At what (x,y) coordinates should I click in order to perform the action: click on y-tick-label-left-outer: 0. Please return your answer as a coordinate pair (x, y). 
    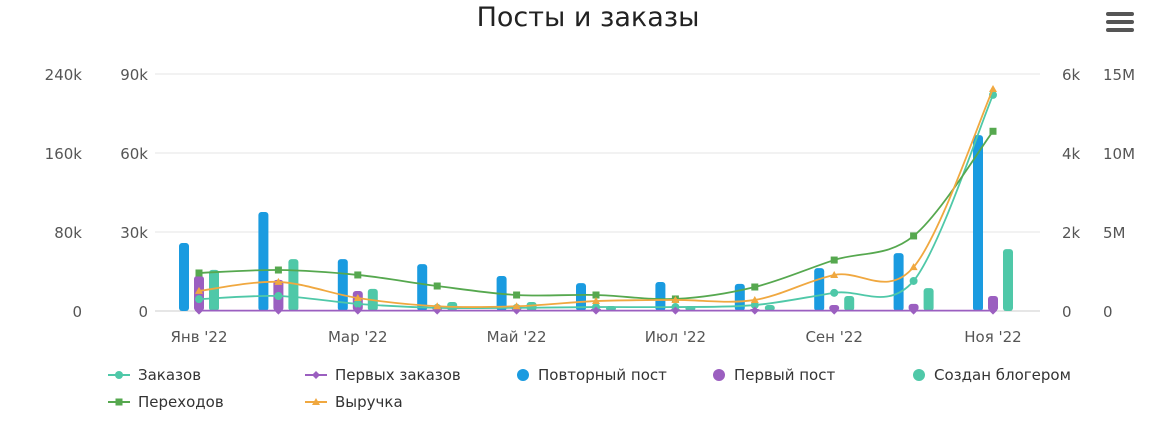
    Looking at the image, I should click on (77, 312).